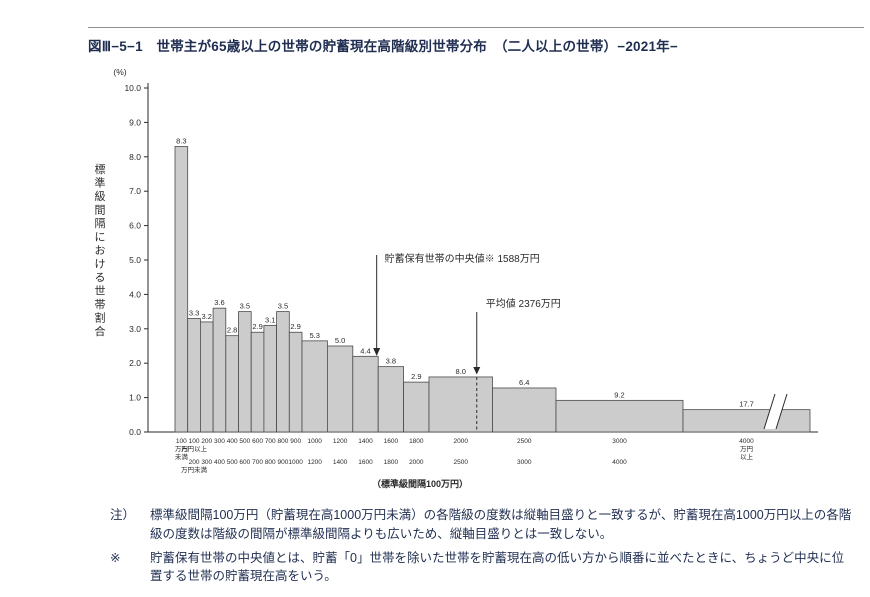 Image resolution: width=870 pixels, height=597 pixels. Describe the element at coordinates (194, 469) in the screenshot. I see `x-tick-label: 万円未満` at that location.